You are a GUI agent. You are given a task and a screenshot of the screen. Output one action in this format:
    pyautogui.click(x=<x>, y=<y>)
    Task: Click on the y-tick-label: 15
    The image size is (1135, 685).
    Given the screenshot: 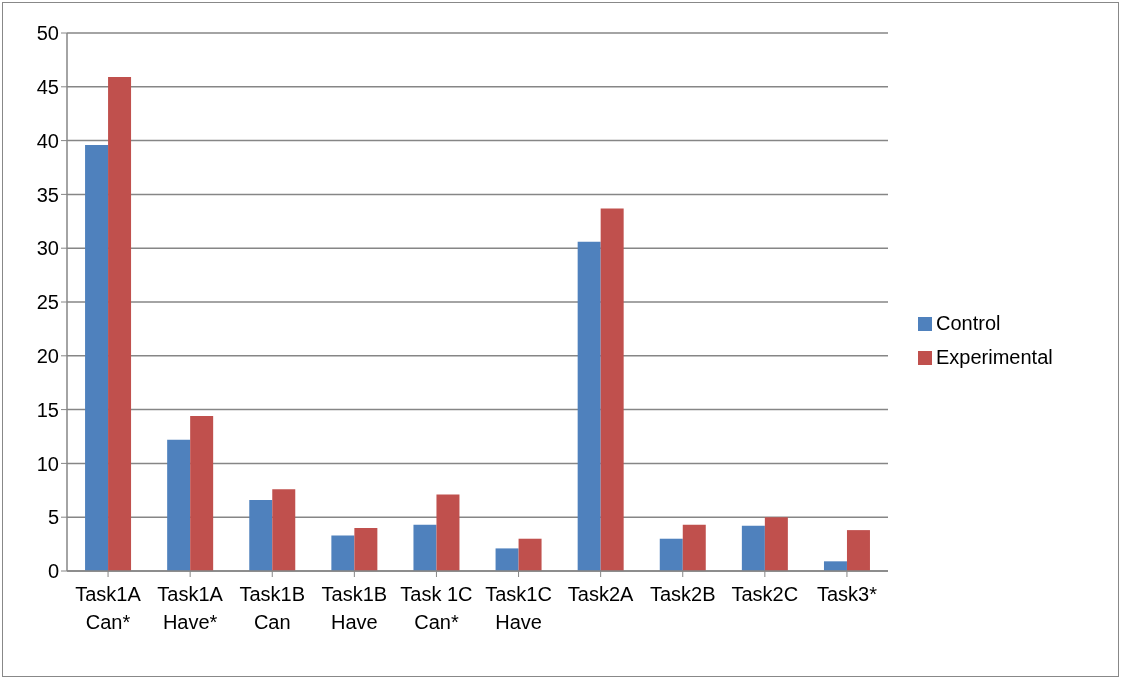 What is the action you would take?
    pyautogui.click(x=47, y=409)
    